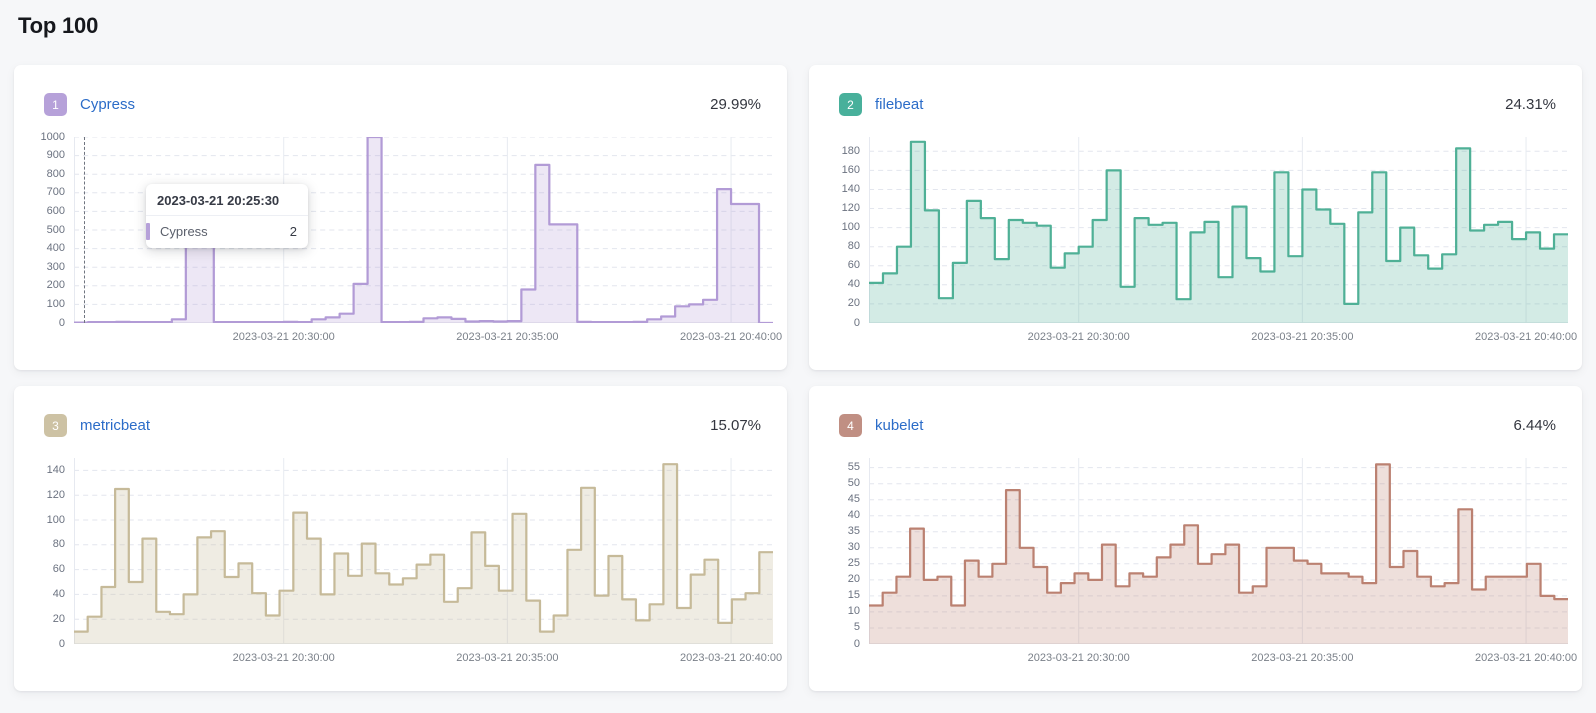  Describe the element at coordinates (856, 627) in the screenshot. I see `y-tick-label: 5` at that location.